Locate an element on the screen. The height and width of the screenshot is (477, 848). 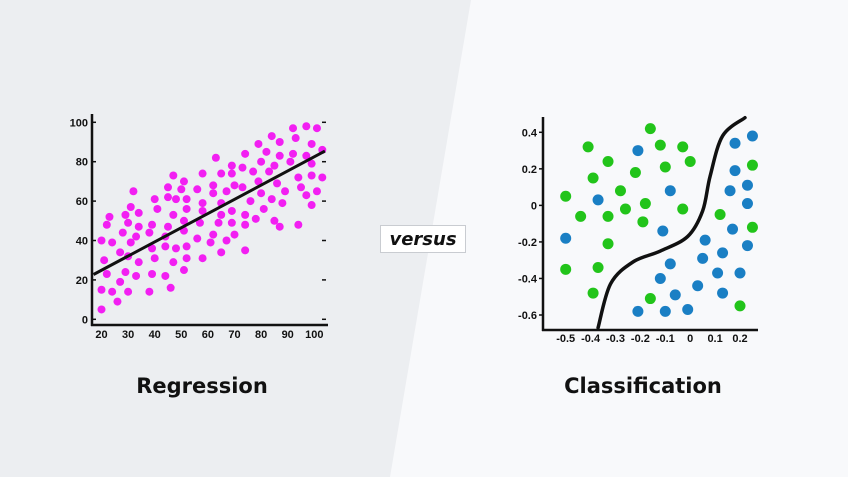
regression-title: Regression is located at coordinates (202, 386).